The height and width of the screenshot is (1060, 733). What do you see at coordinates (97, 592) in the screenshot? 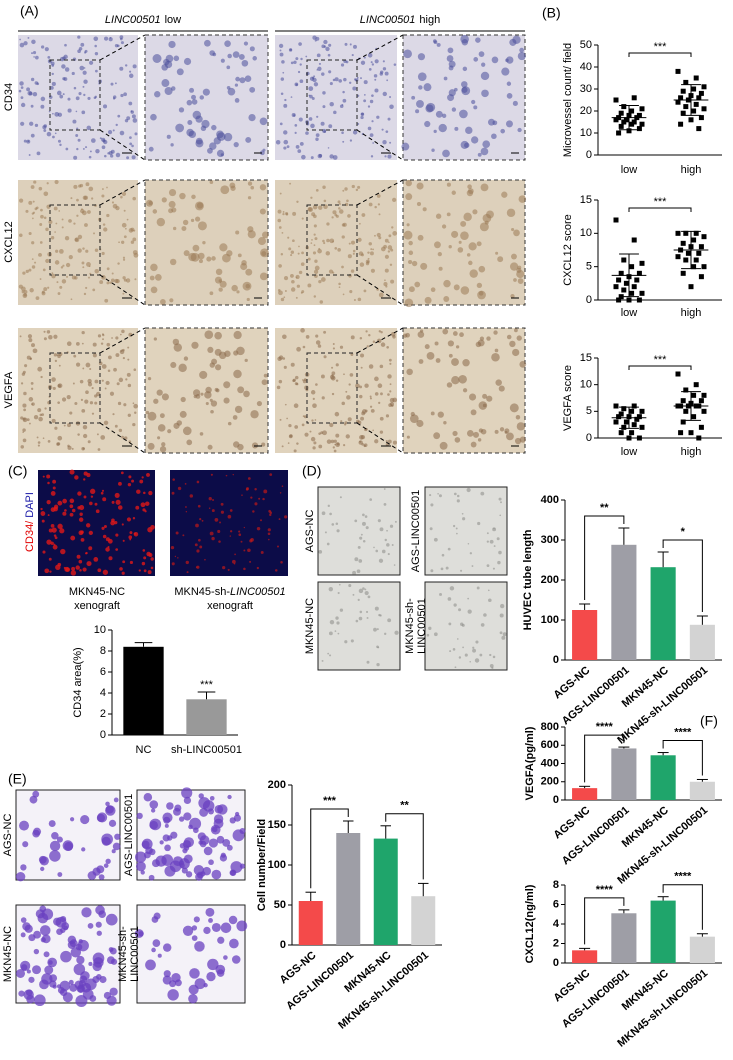
I see `caption: MKN45-NC` at bounding box center [97, 592].